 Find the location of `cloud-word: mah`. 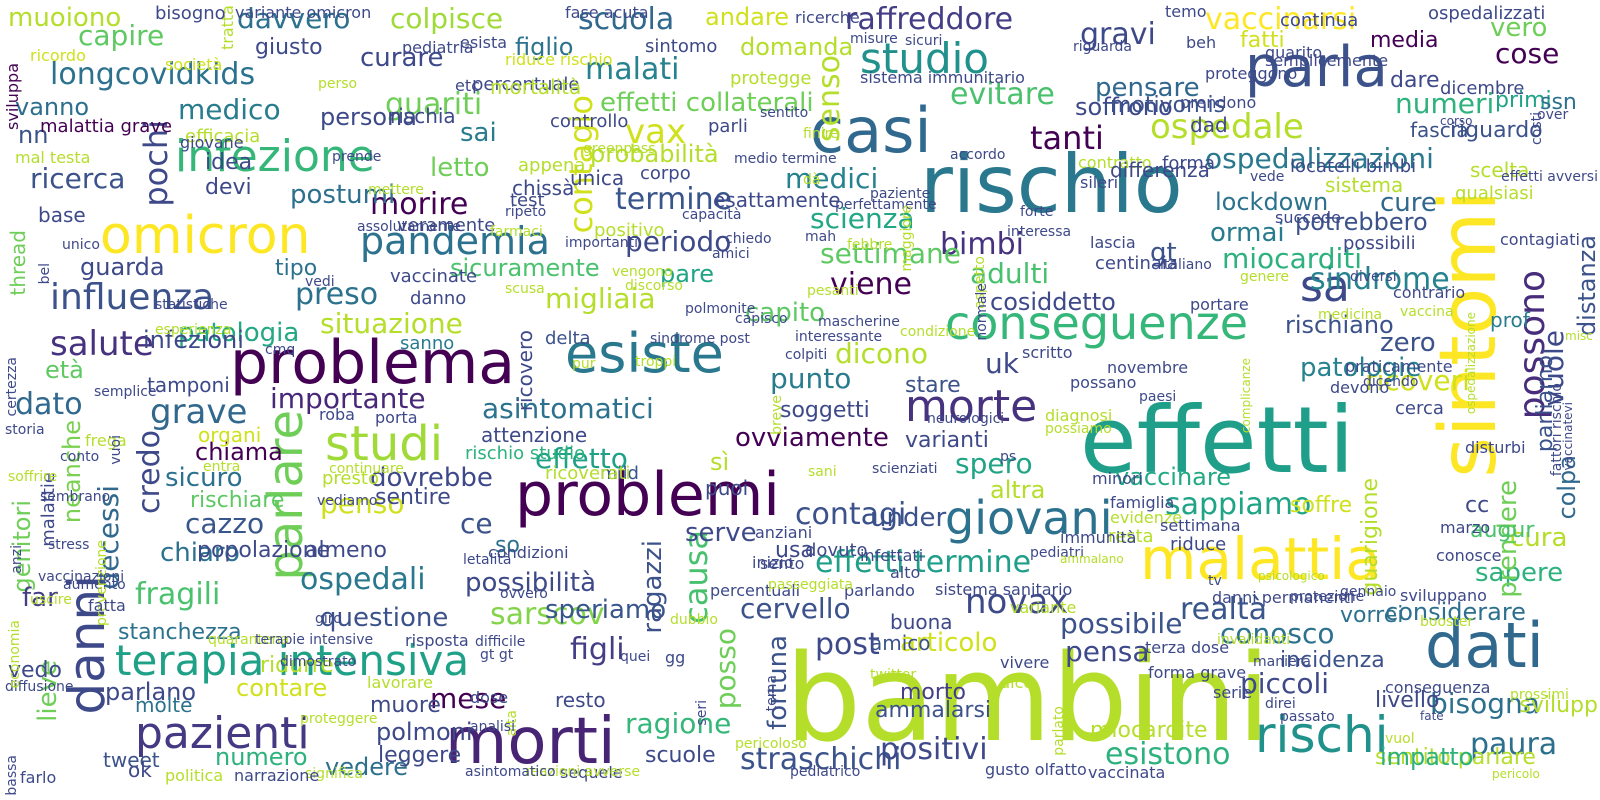

cloud-word: mah is located at coordinates (821, 237).